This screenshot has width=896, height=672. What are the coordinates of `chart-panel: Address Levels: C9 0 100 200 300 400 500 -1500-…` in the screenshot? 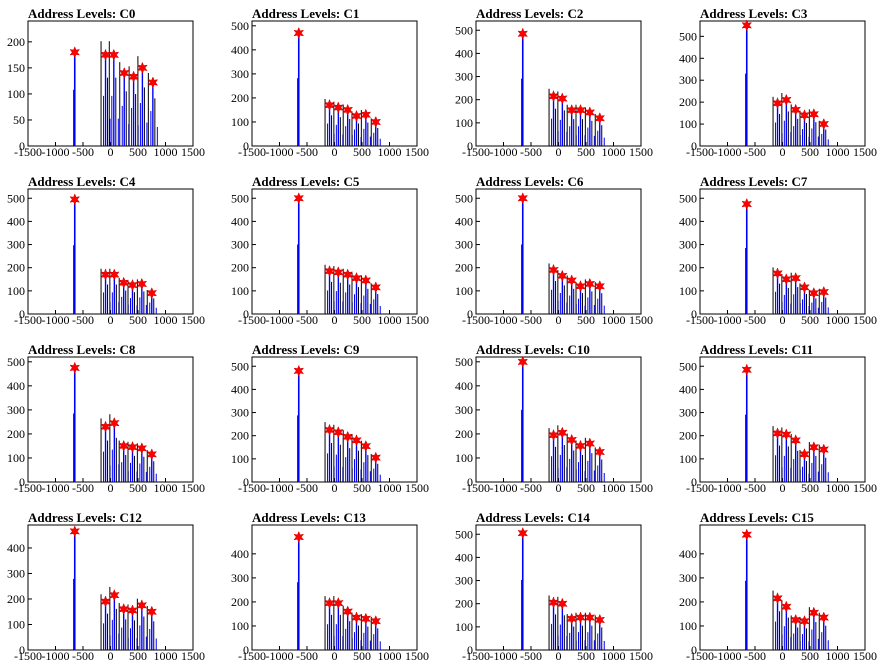 It's located at (336, 420).